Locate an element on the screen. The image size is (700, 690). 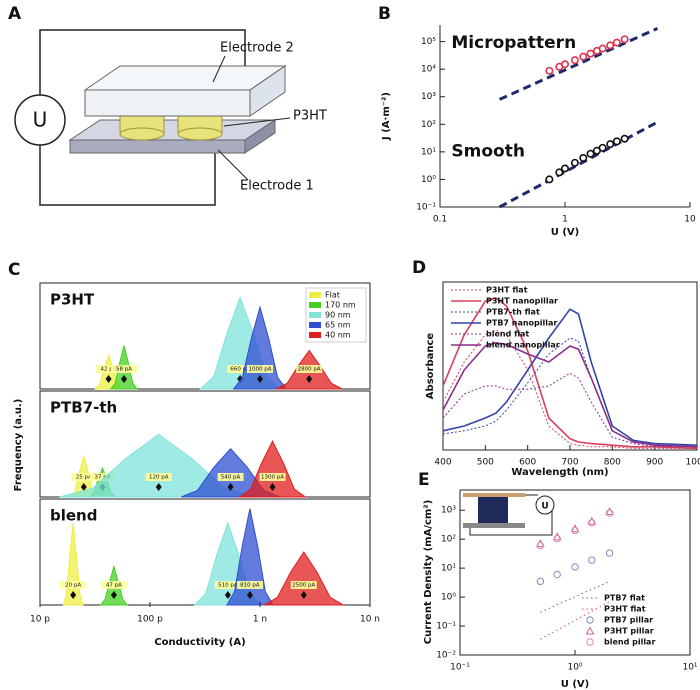
x-tick-label: 10 is located at coordinates (690, 220).